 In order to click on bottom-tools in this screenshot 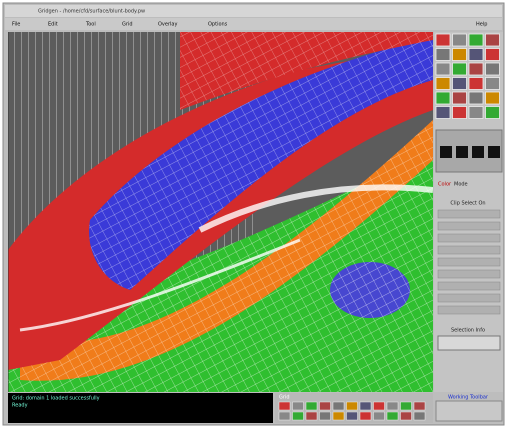, I will do `click(352, 411)`.